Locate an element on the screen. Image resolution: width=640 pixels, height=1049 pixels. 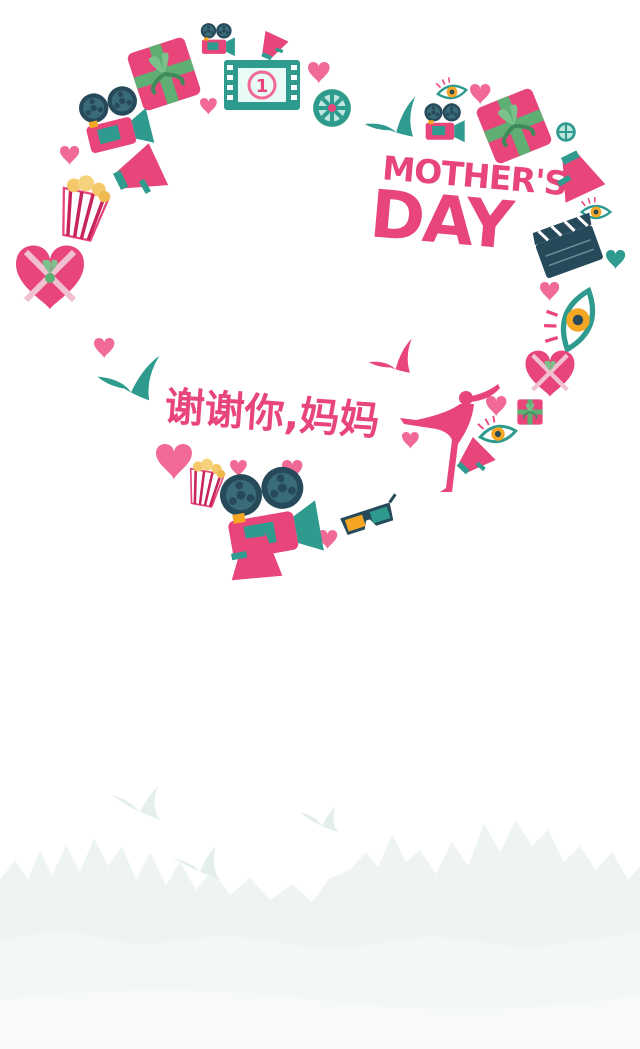
tagline-cluster: 谢谢你,妈妈 is located at coordinates (253, 459).